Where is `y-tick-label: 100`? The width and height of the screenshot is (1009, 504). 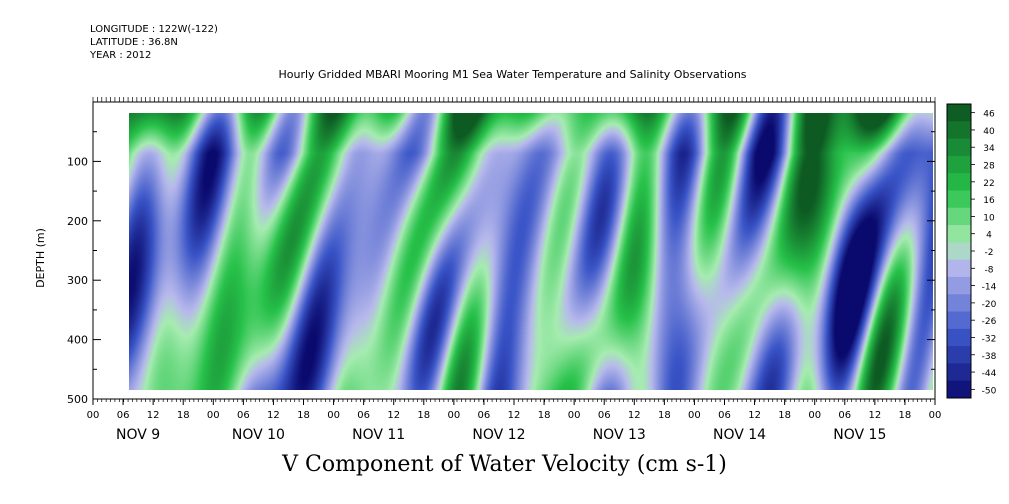 y-tick-label: 100 is located at coordinates (77, 161).